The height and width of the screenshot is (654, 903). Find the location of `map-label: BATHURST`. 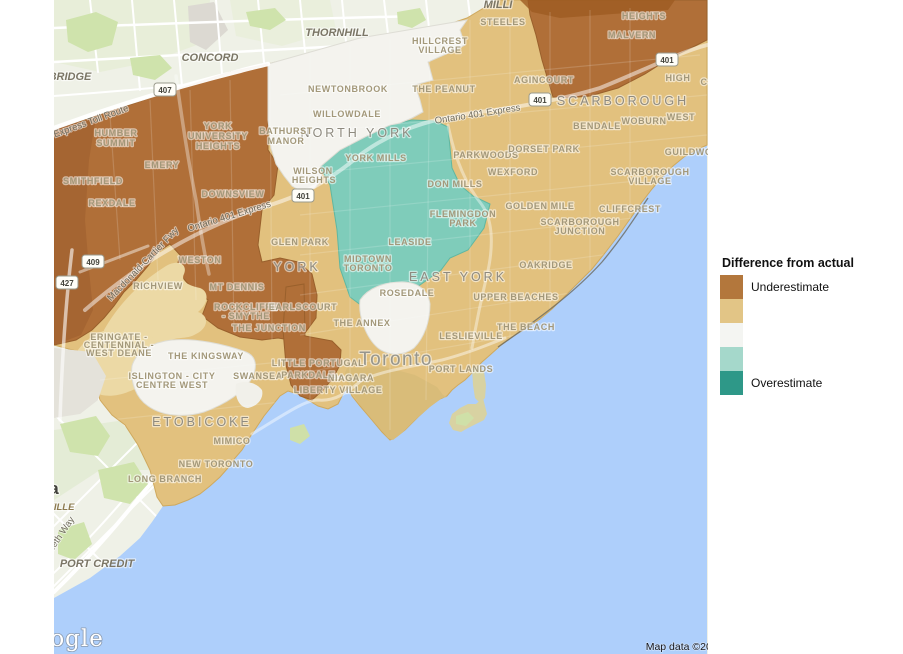

map-label: BATHURST is located at coordinates (286, 131).